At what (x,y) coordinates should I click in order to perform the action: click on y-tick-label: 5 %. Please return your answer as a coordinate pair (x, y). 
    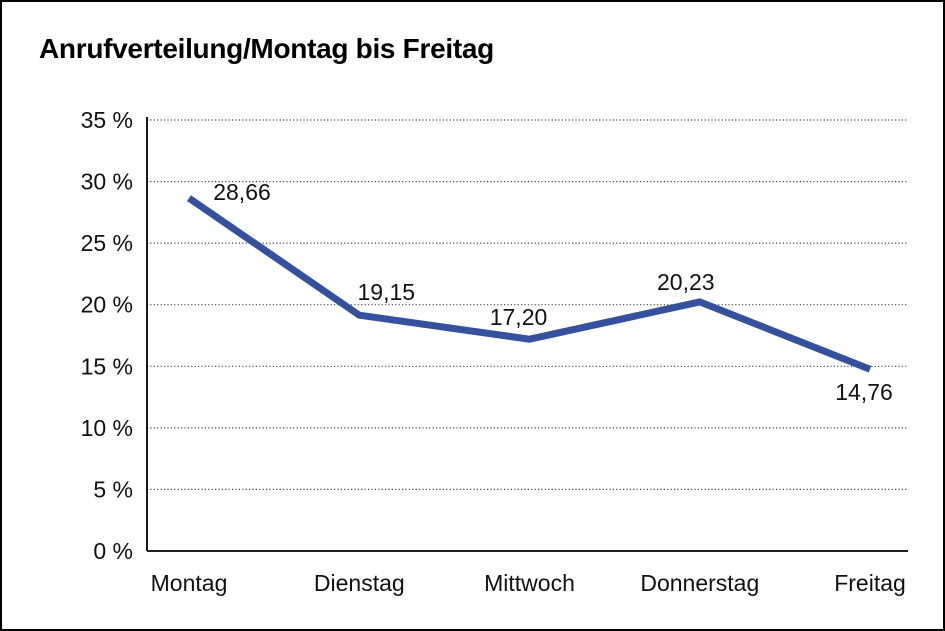
    Looking at the image, I should click on (113, 489).